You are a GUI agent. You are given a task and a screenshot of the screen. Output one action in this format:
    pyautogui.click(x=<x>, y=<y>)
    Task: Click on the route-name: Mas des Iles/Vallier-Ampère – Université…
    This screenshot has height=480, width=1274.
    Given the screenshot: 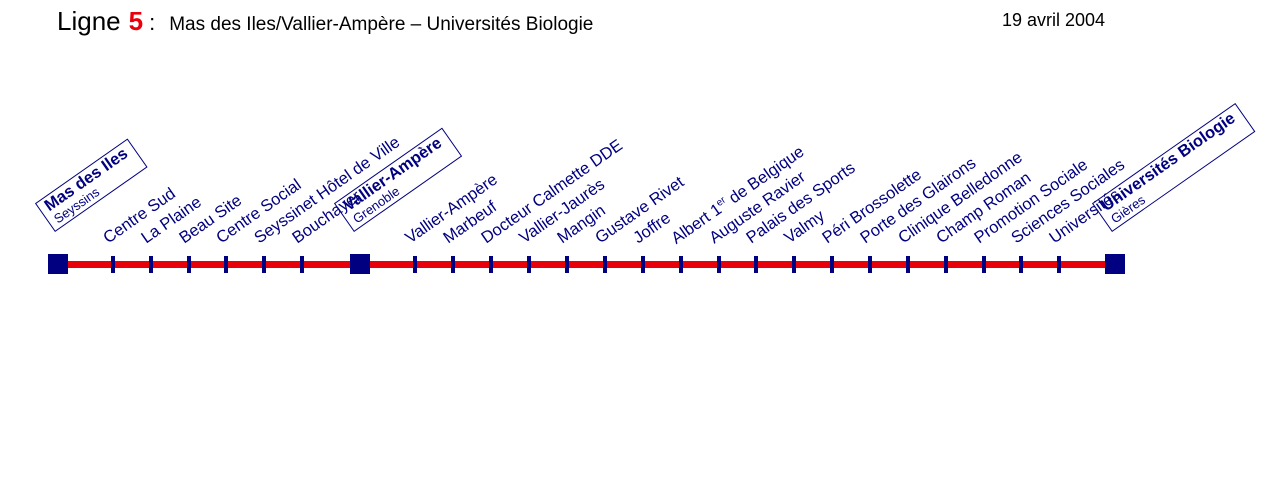 What is the action you would take?
    pyautogui.click(x=381, y=24)
    